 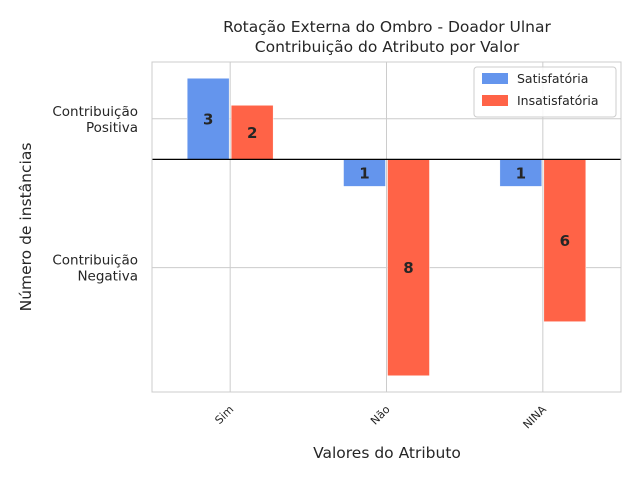 I want to click on legend-swatch-satisfatoria, so click(x=495, y=78).